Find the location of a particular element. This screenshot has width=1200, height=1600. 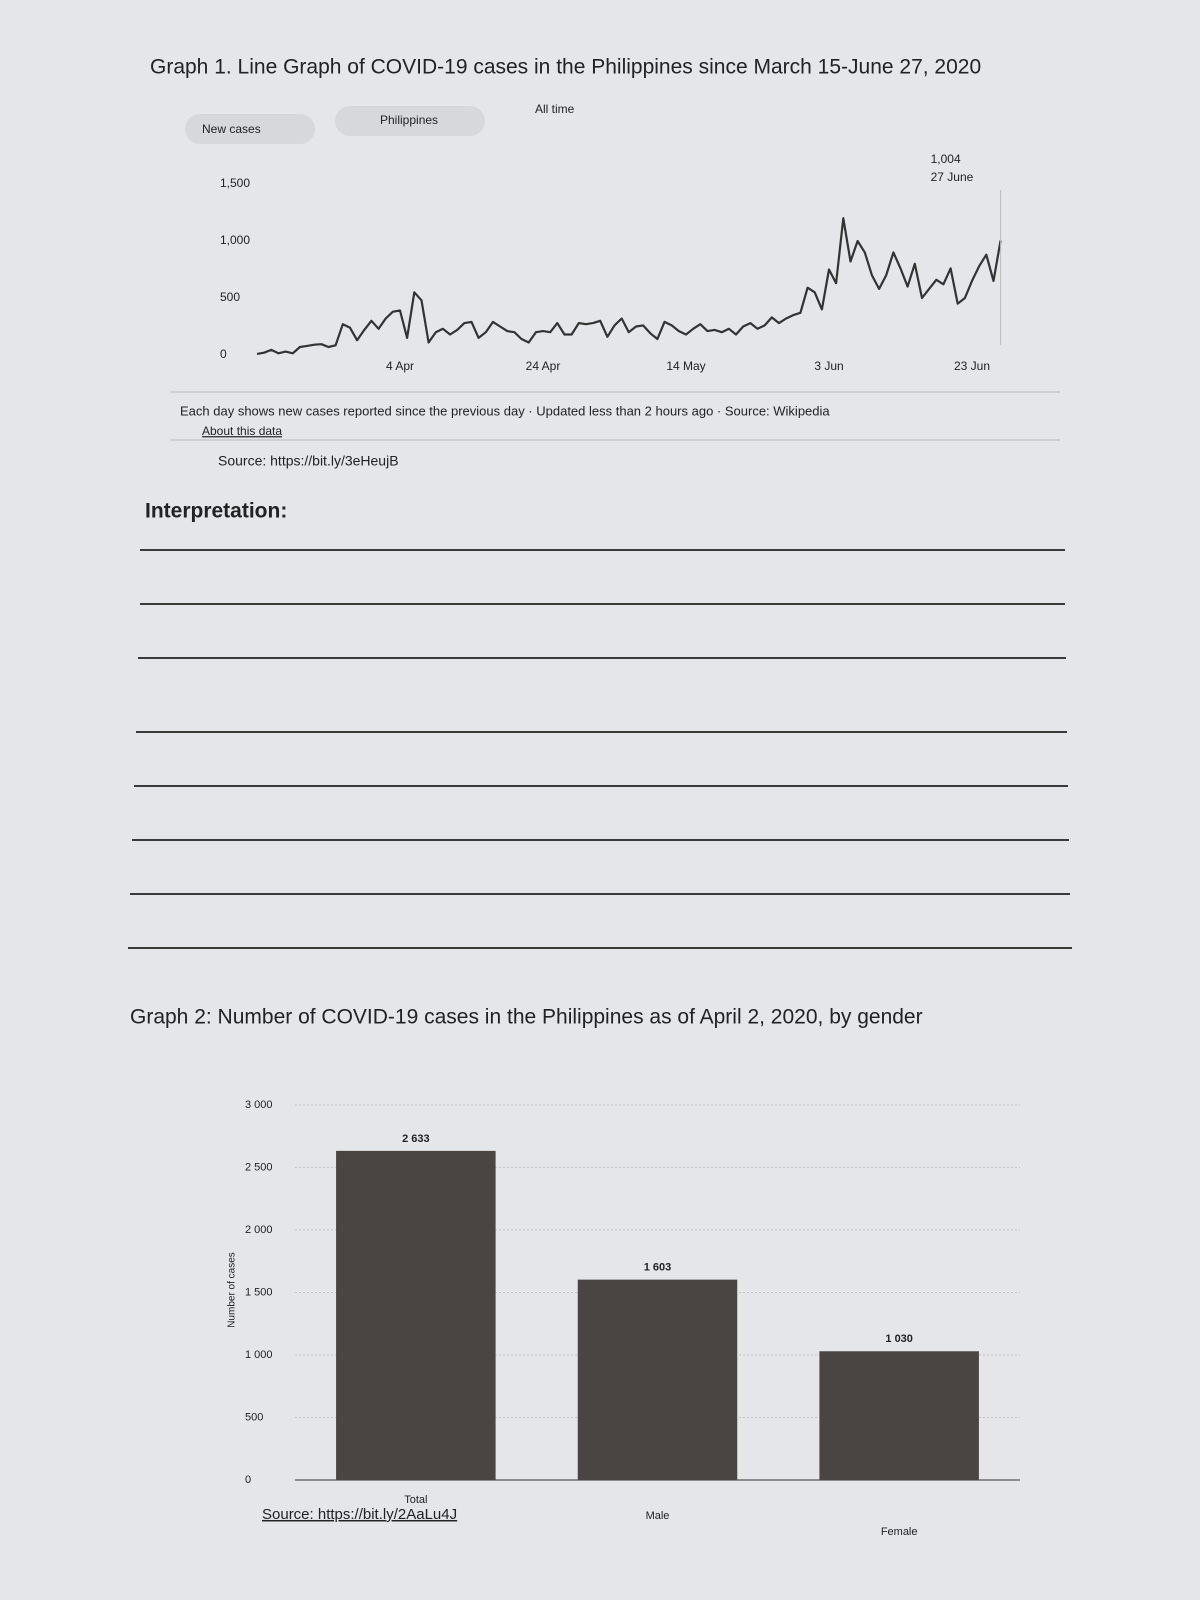

y-tick-label: 1,000 is located at coordinates (235, 240).